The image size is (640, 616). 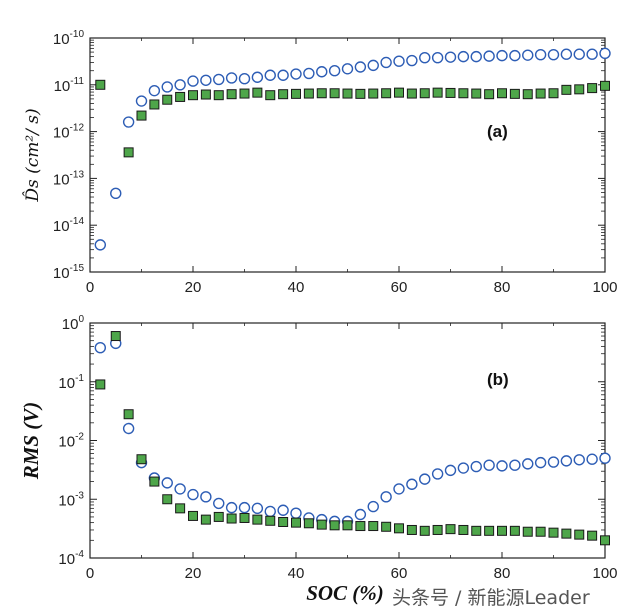 What do you see at coordinates (69, 85) in the screenshot?
I see `y-tick-label: 10⁻¹¹` at bounding box center [69, 85].